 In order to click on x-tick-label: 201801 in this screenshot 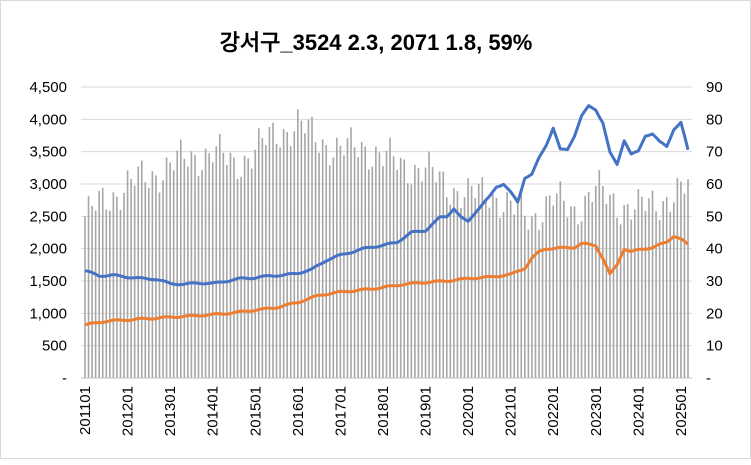, I will do `click(383, 411)`.